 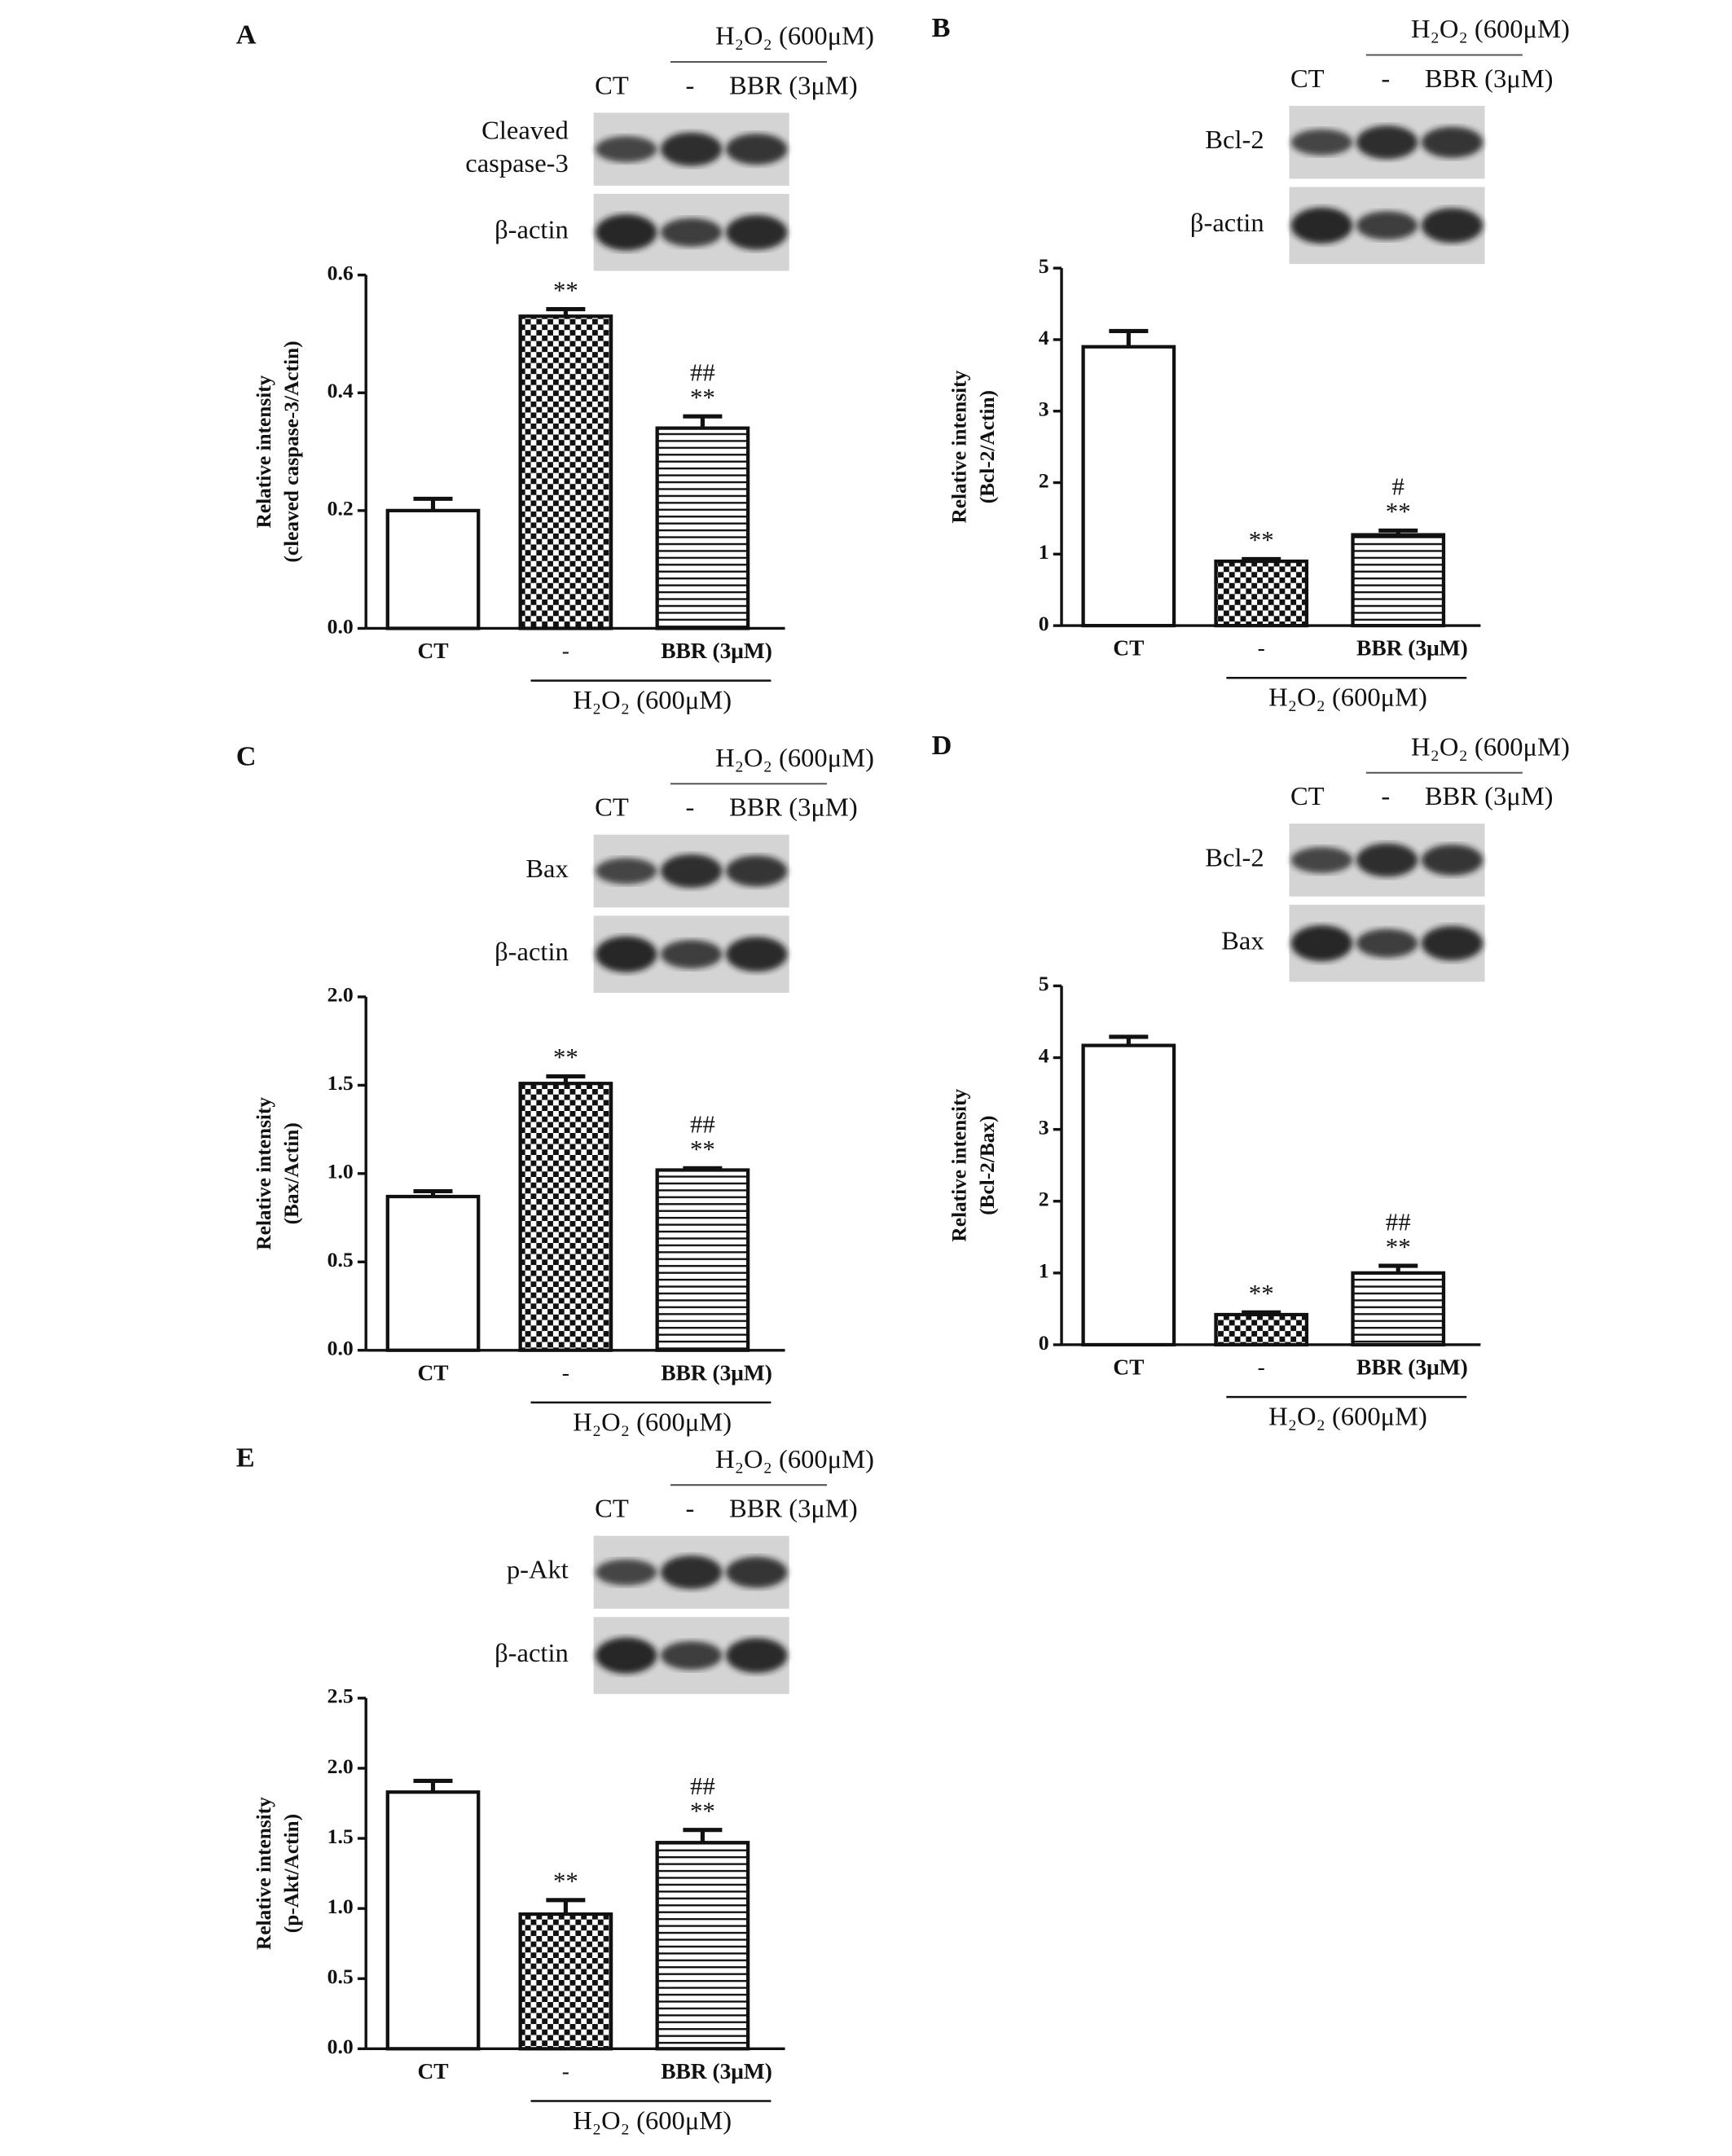 What do you see at coordinates (794, 35) in the screenshot?
I see `blot-header: H₂O₂ (600μM)` at bounding box center [794, 35].